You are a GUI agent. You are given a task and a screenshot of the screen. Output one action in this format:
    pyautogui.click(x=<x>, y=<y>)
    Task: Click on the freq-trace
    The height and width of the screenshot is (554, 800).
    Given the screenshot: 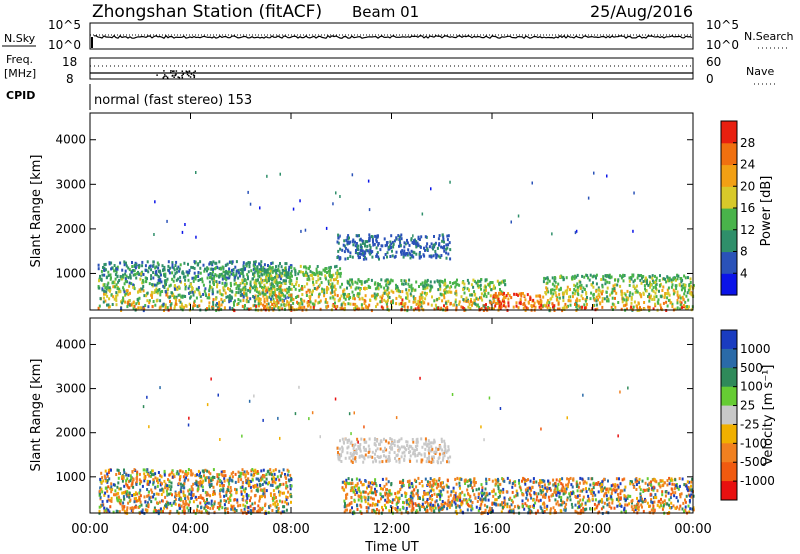 What is the action you would take?
    pyautogui.click(x=391, y=72)
    